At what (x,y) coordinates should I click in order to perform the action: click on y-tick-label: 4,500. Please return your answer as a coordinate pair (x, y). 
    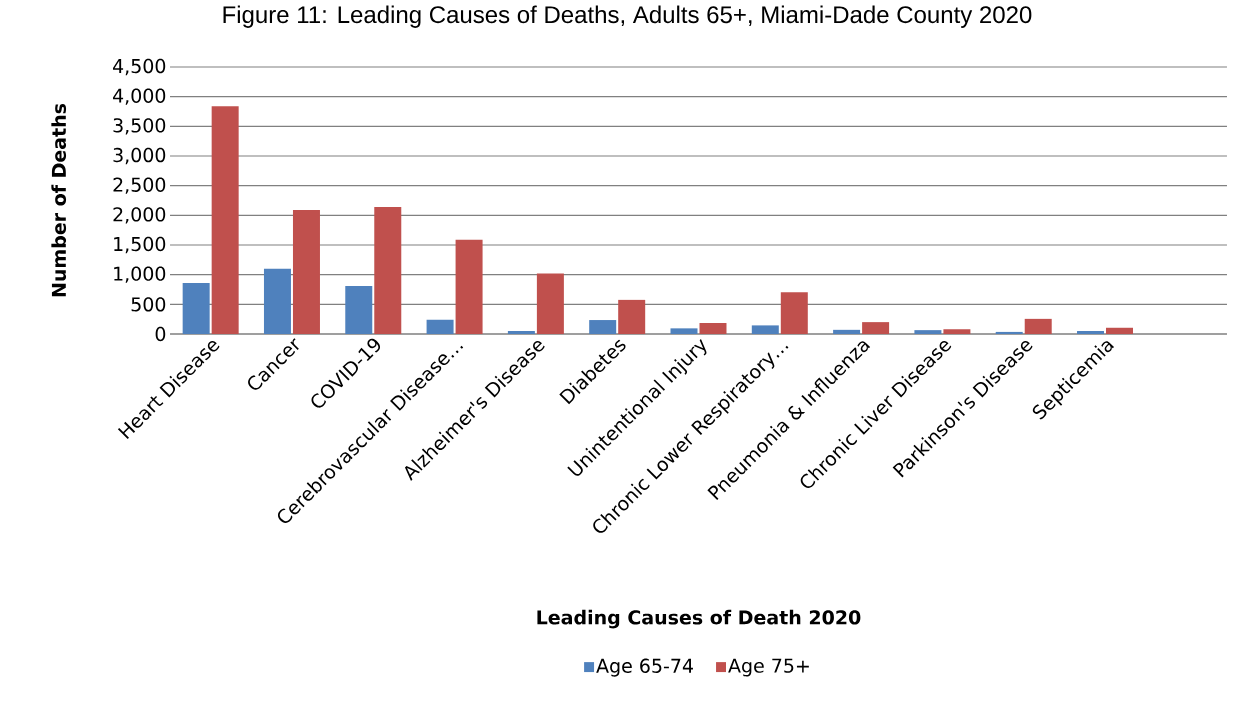
    Looking at the image, I should click on (139, 67).